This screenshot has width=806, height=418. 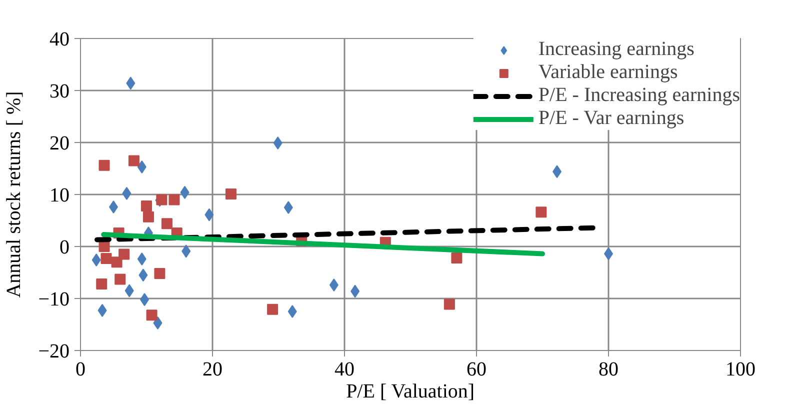 I want to click on x-tick-label: 20, so click(x=212, y=369).